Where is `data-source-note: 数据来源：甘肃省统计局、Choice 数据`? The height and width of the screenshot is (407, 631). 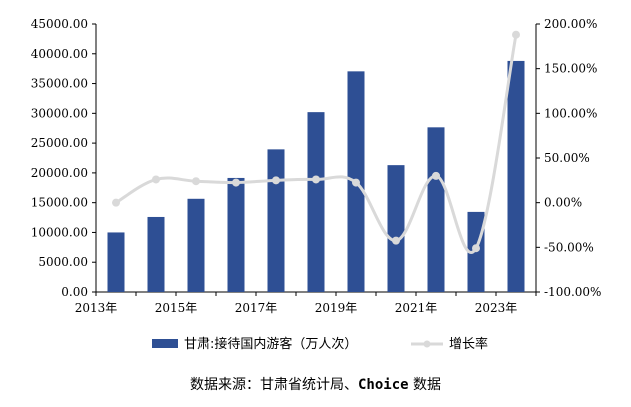 data-source-note: 数据来源：甘肃省统计局、Choice 数据 is located at coordinates (315, 384).